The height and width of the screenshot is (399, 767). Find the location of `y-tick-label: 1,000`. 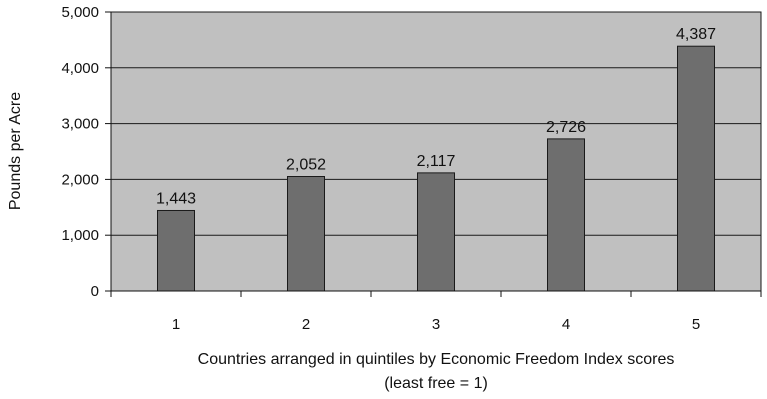

y-tick-label: 1,000 is located at coordinates (80, 235).